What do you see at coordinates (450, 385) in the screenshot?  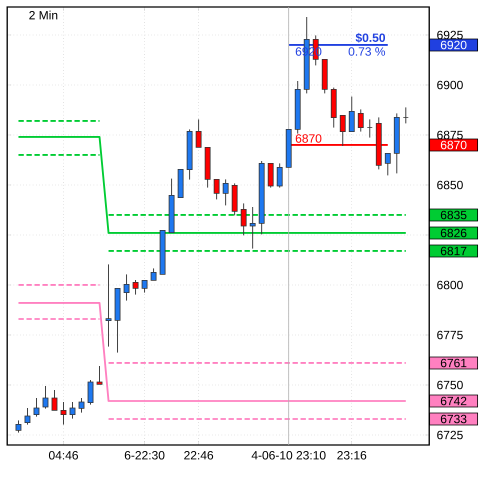 I see `y-tick-label: 6750` at bounding box center [450, 385].